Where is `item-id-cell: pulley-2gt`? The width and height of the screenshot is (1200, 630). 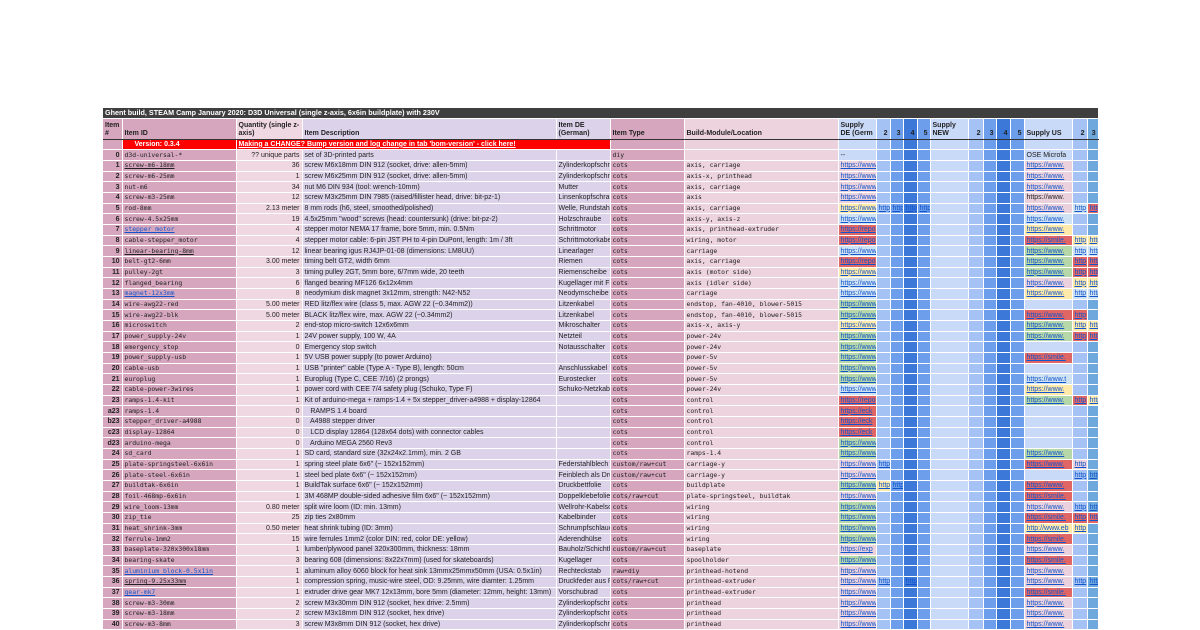 item-id-cell: pulley-2gt is located at coordinates (179, 273).